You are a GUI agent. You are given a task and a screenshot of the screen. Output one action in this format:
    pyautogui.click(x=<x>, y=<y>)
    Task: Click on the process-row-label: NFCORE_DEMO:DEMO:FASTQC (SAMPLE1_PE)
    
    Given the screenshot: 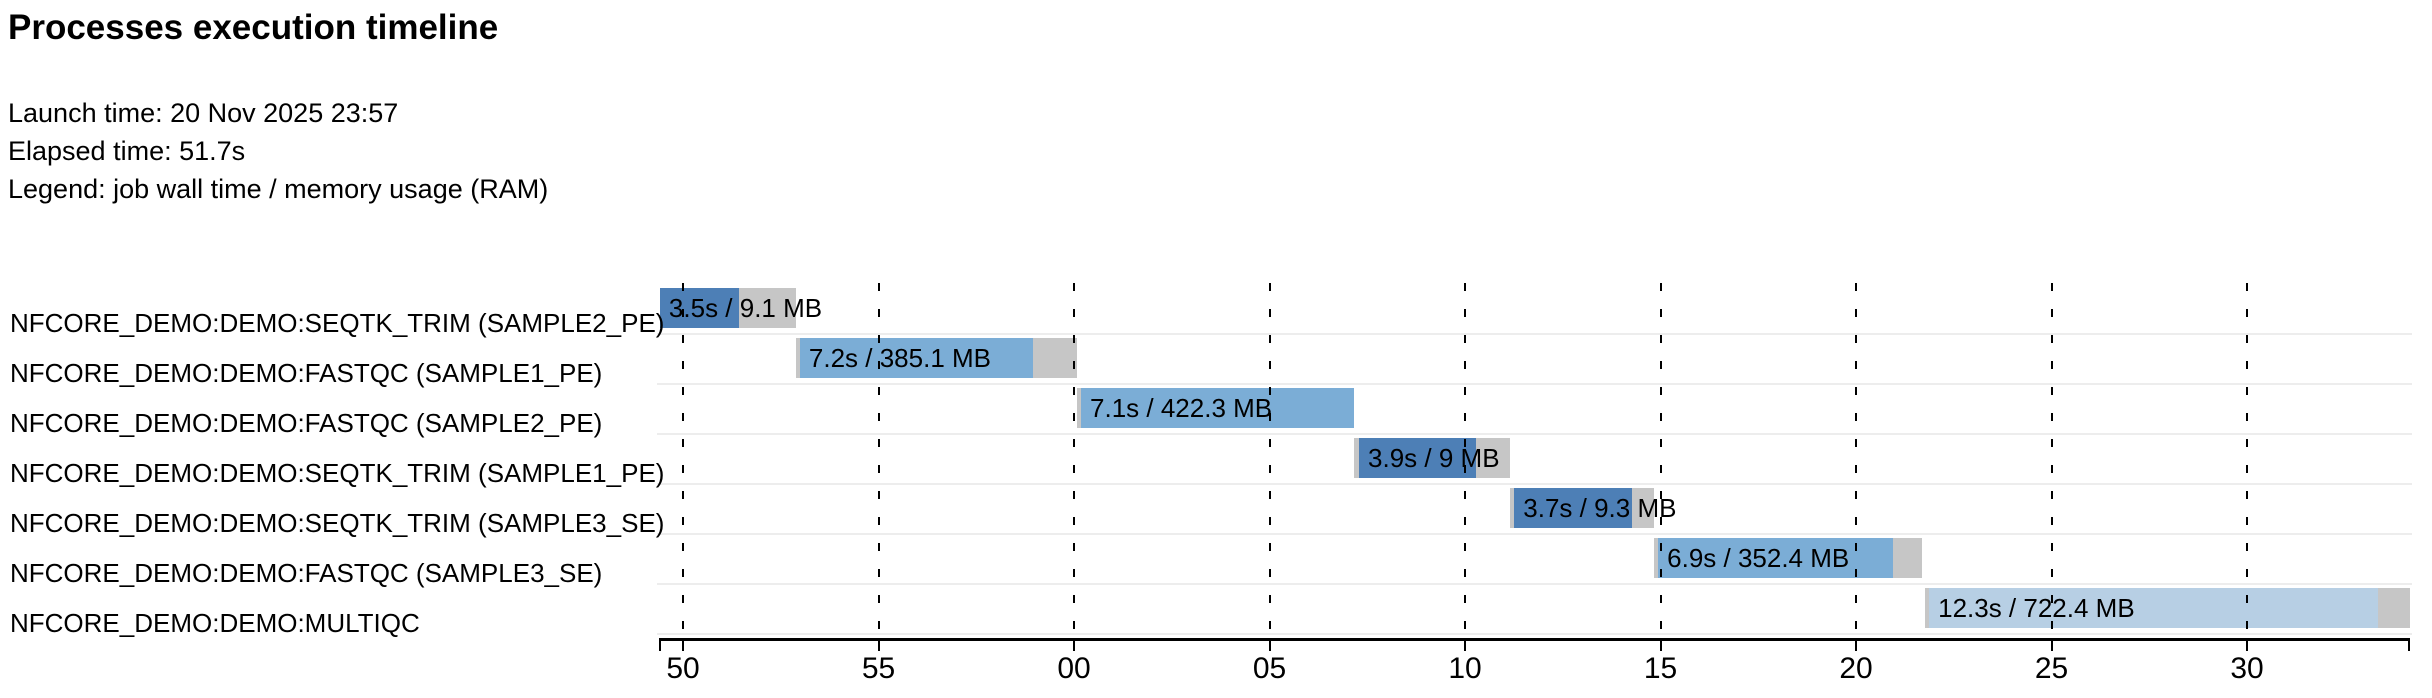 What is the action you would take?
    pyautogui.click(x=306, y=373)
    